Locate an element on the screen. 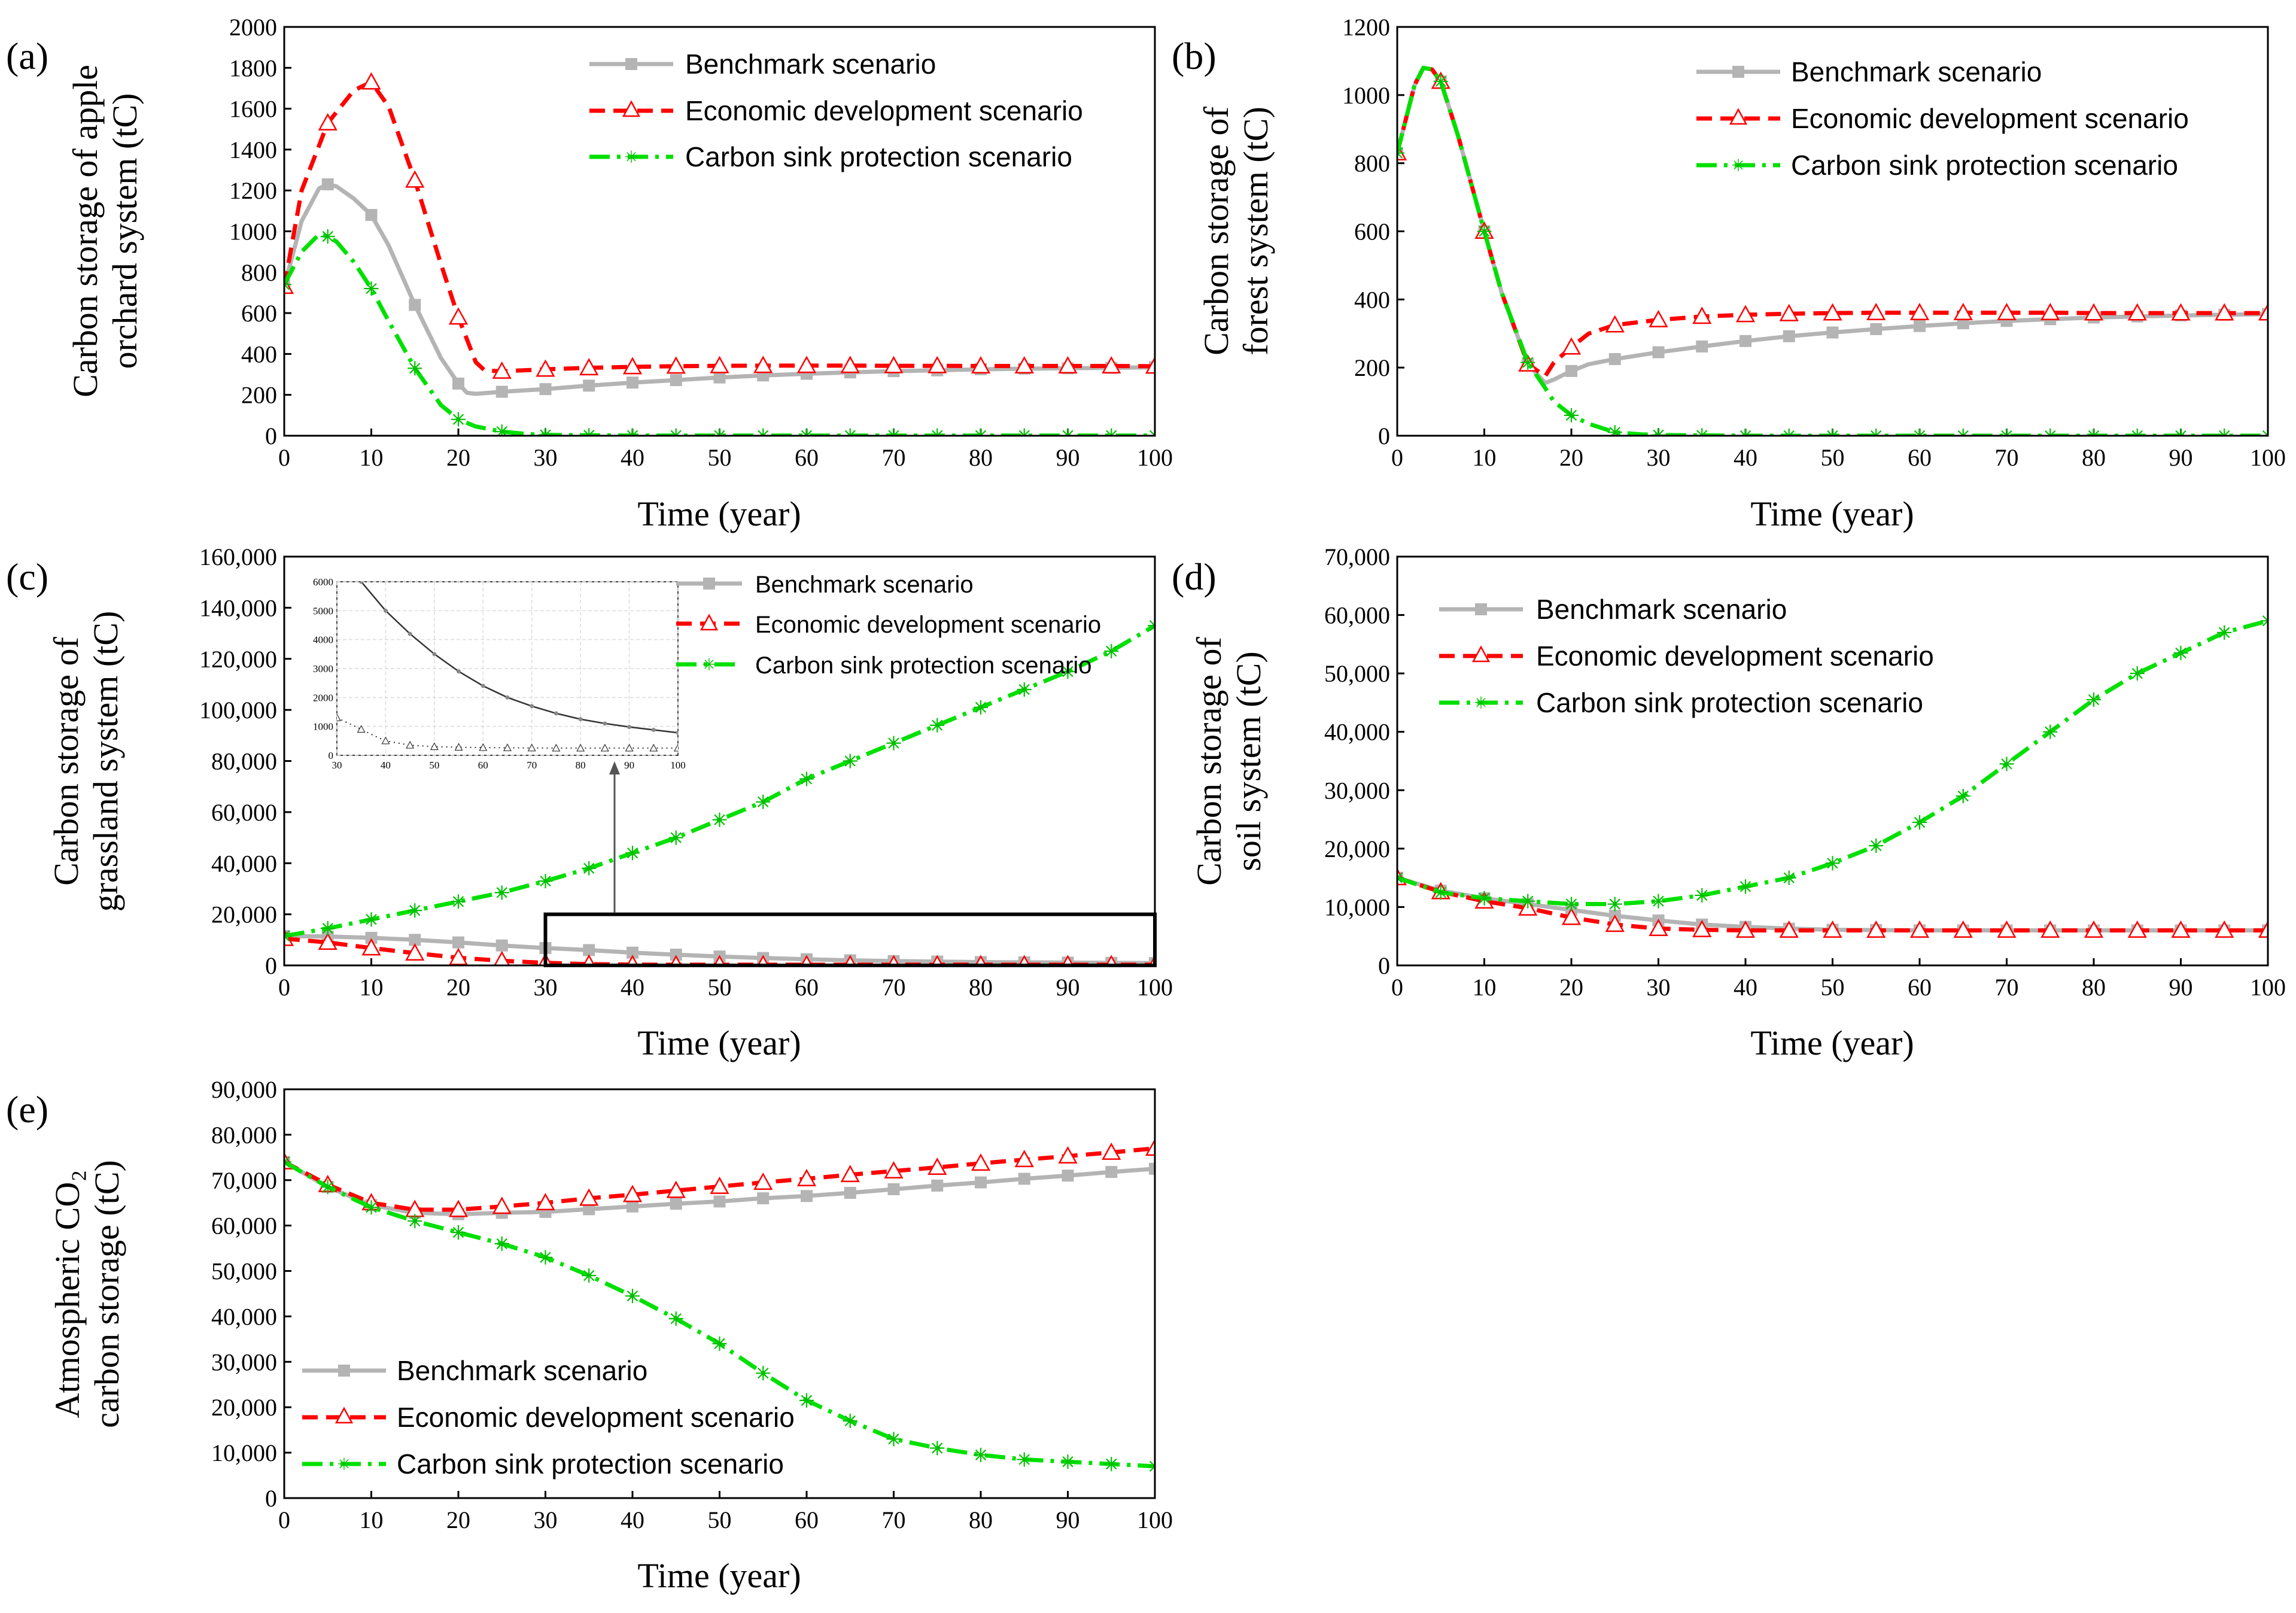 The width and height of the screenshot is (2296, 1613). inset-y-tick-label-1: 1000 is located at coordinates (323, 727).